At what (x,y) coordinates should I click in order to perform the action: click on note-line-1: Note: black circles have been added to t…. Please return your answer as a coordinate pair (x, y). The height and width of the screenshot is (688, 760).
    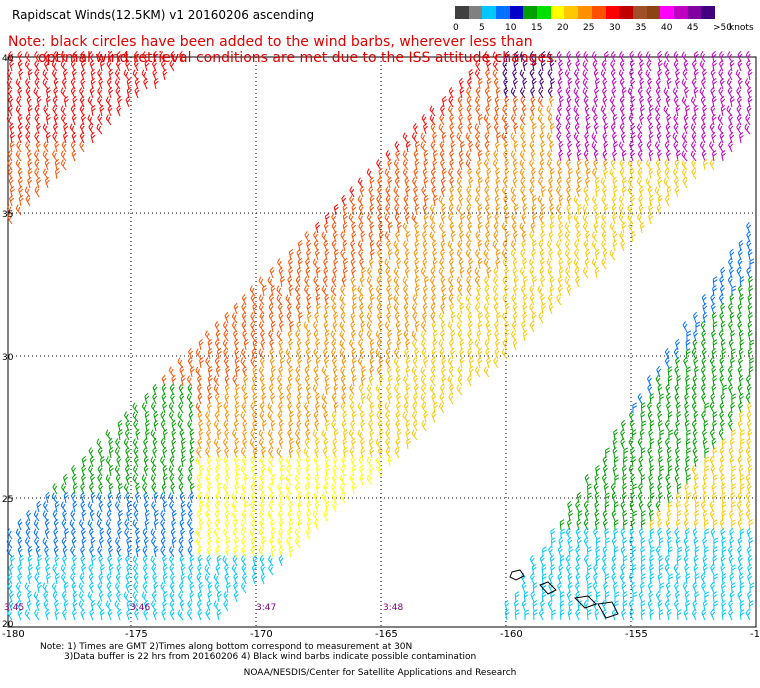
    Looking at the image, I should click on (270, 42).